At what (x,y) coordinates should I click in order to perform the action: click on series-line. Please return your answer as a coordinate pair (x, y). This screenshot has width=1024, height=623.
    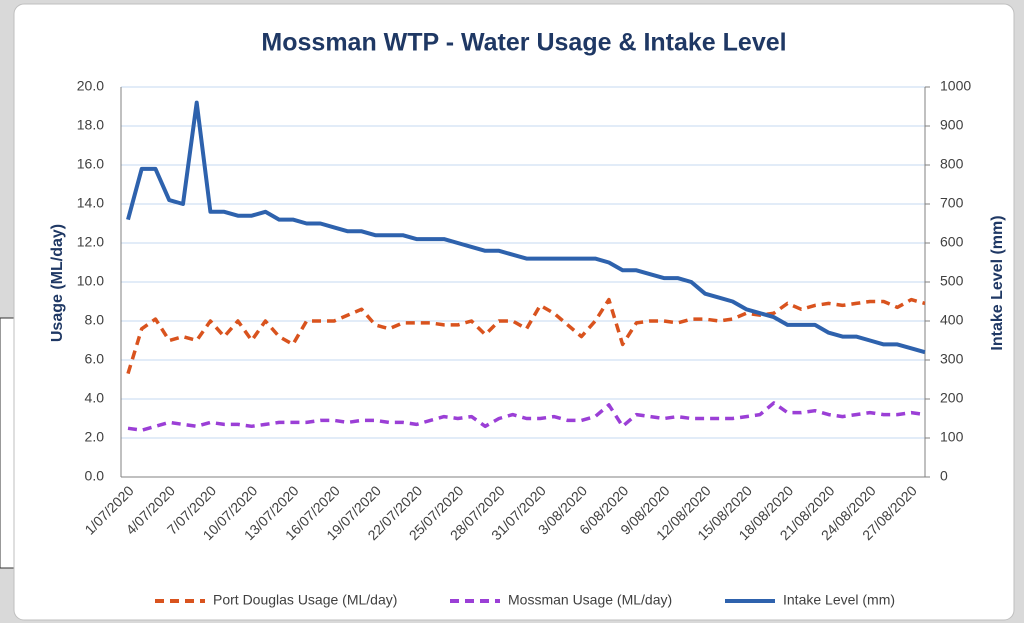
    Looking at the image, I should click on (526, 416).